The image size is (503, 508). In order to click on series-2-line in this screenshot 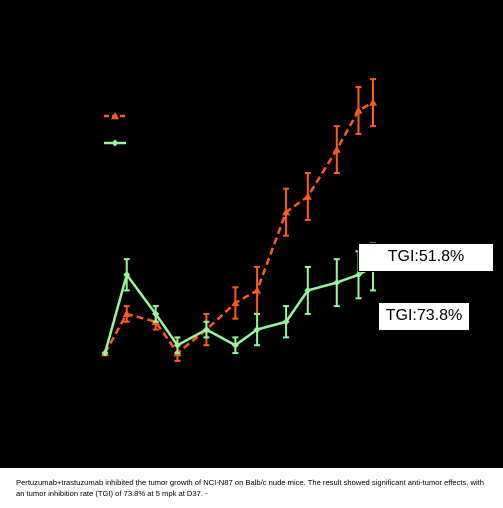, I will do `click(238, 309)`.